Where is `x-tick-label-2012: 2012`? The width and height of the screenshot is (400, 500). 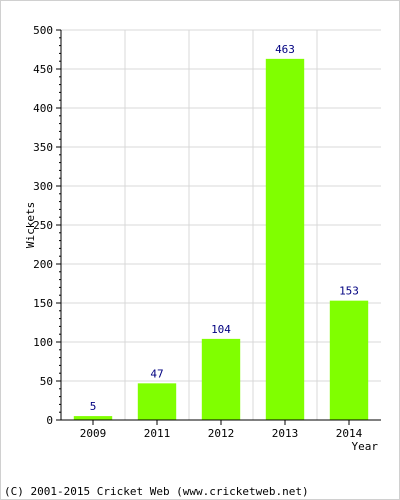 x-tick-label-2012: 2012 is located at coordinates (221, 433).